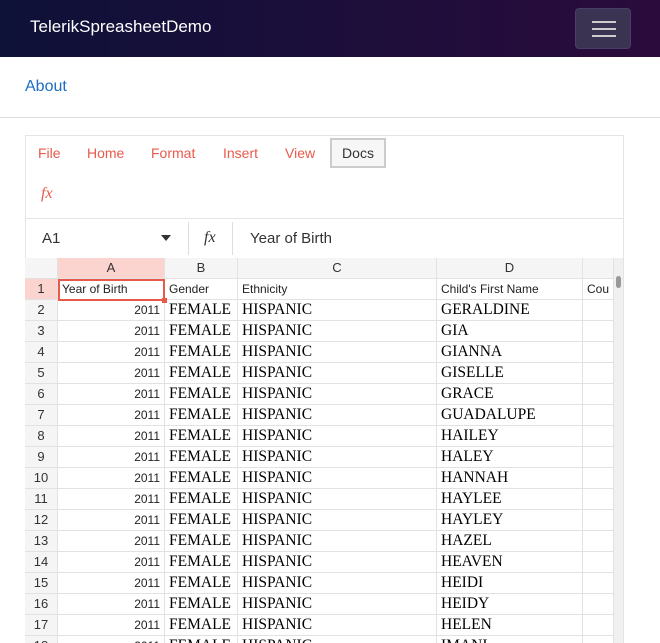 The width and height of the screenshot is (660, 643). What do you see at coordinates (291, 238) in the screenshot?
I see `formula-input: Year of Birth` at bounding box center [291, 238].